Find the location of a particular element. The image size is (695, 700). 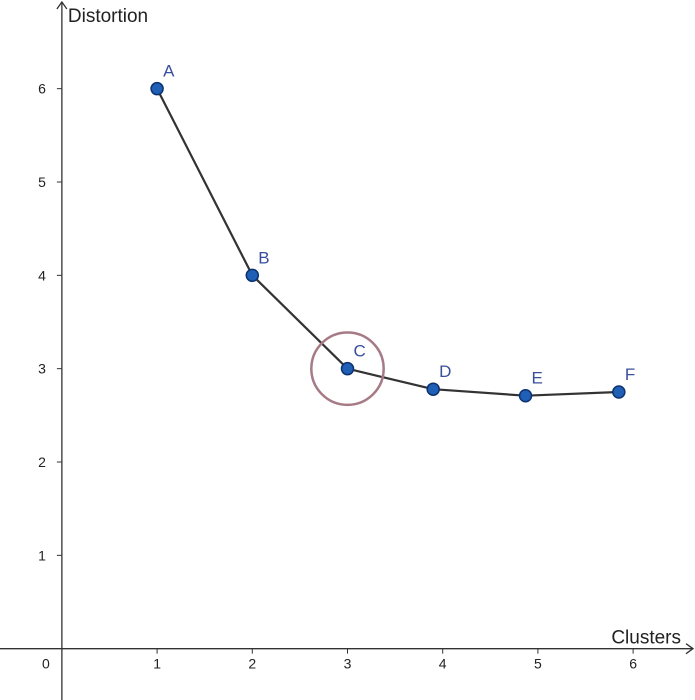

point-label-e: E is located at coordinates (537, 378).